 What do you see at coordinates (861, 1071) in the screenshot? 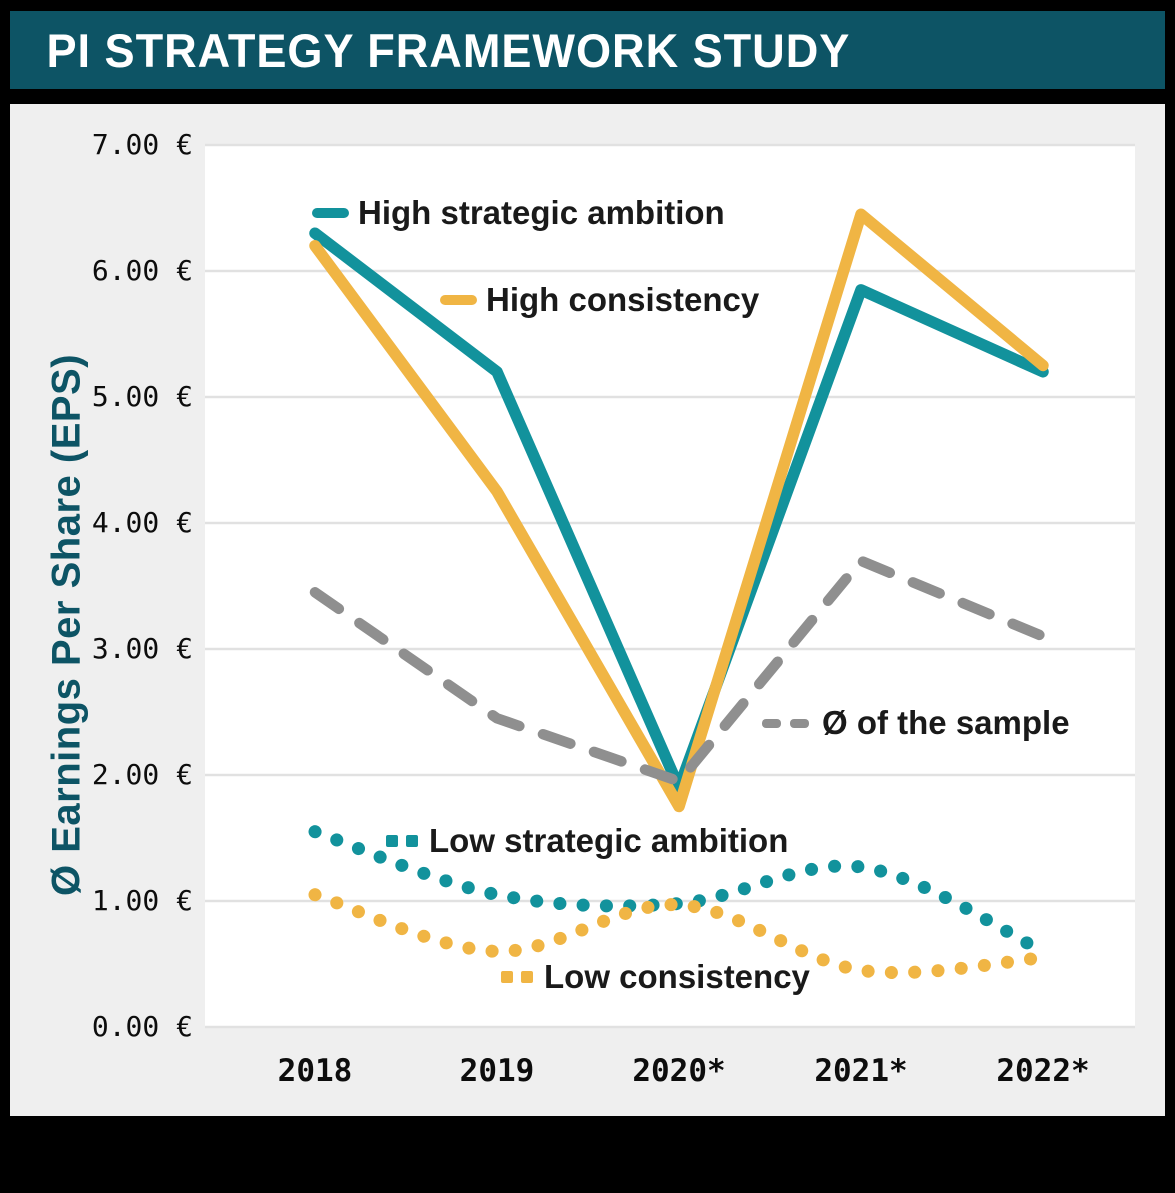
I see `x-tick-label: 2021*` at bounding box center [861, 1071].